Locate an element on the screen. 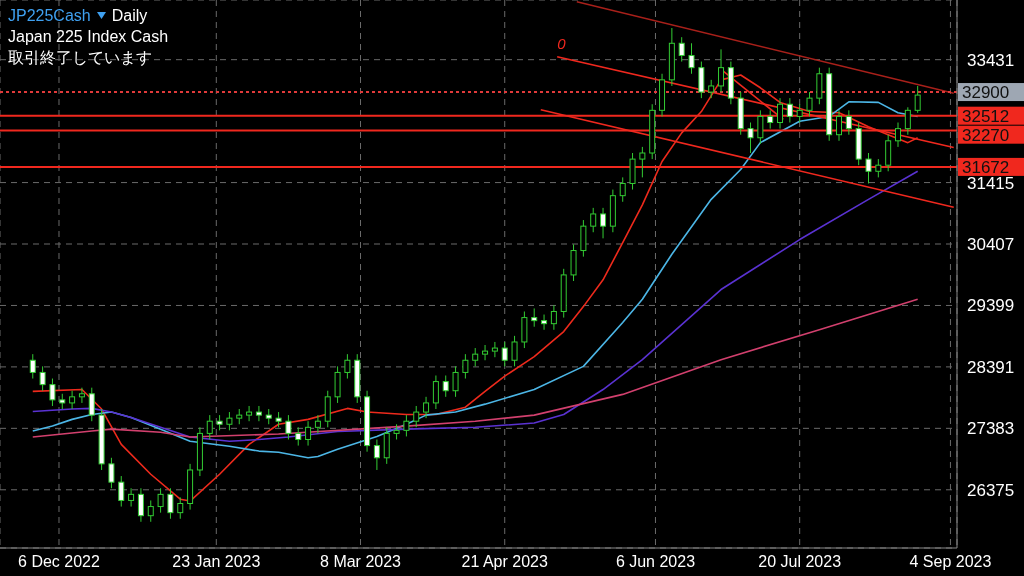 The image size is (1024, 576). y-tick-label: 30407 is located at coordinates (991, 245).